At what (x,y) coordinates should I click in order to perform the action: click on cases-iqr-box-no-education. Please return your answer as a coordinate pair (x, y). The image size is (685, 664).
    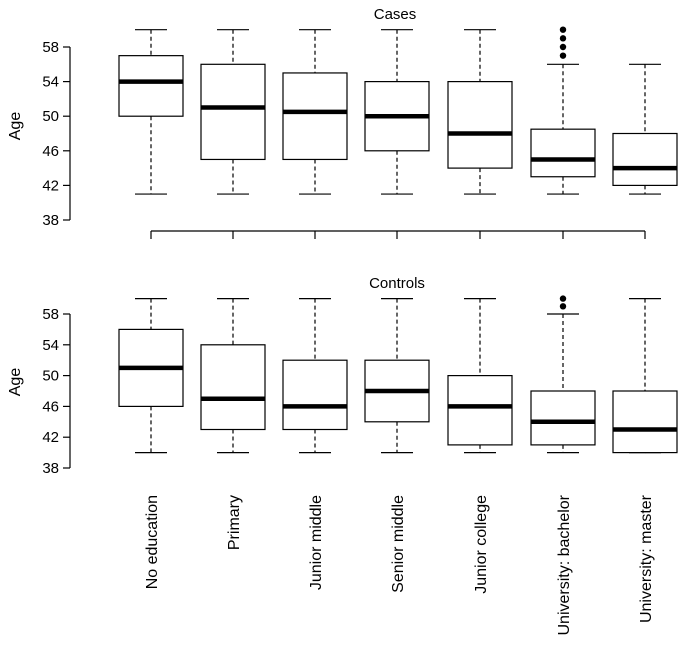
    Looking at the image, I should click on (151, 86).